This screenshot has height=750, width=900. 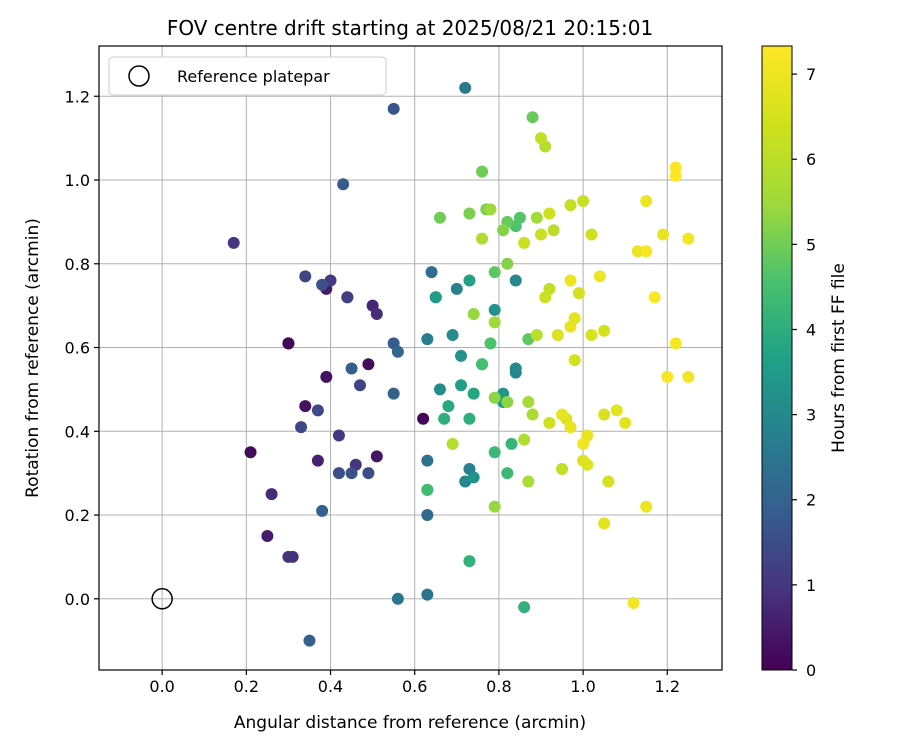 What do you see at coordinates (330, 686) in the screenshot?
I see `x-tick-label: 0.4` at bounding box center [330, 686].